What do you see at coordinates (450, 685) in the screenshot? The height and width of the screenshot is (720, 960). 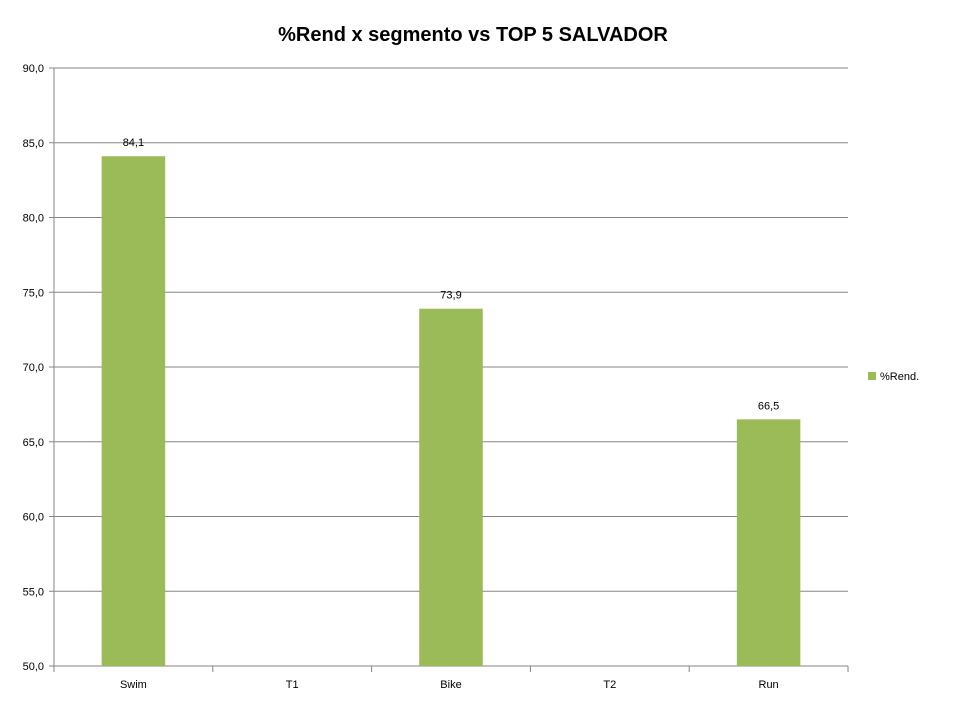 I see `x-tick-label: Bike` at bounding box center [450, 685].